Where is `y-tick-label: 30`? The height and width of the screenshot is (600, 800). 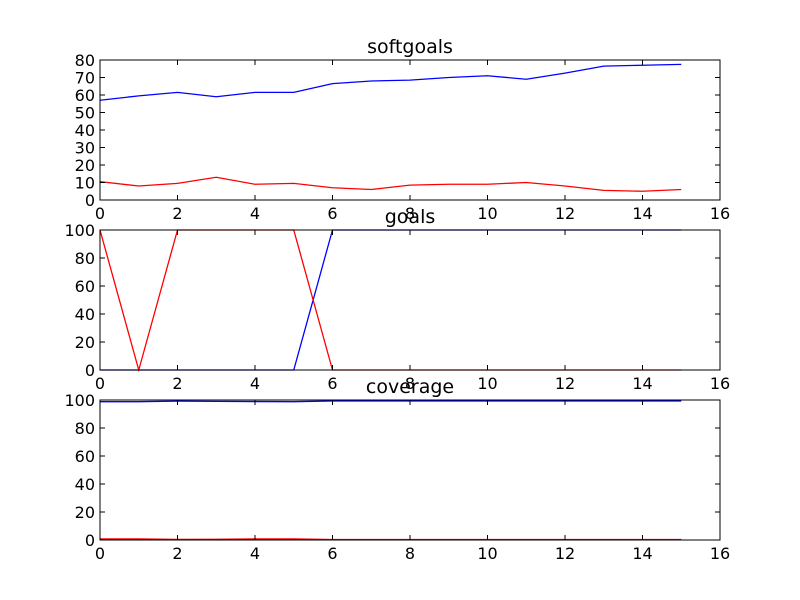
y-tick-label: 30 is located at coordinates (85, 148).